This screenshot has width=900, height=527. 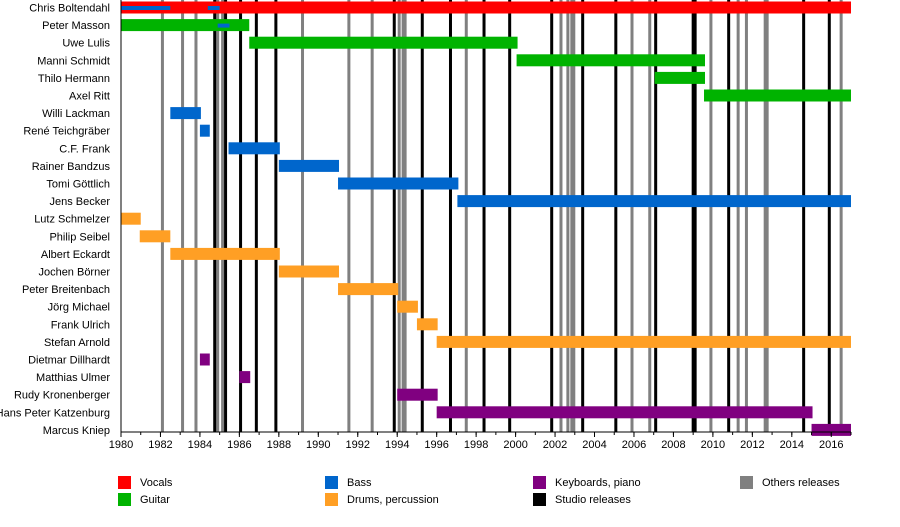 What do you see at coordinates (555, 445) in the screenshot?
I see `x-tick-label: 2002` at bounding box center [555, 445].